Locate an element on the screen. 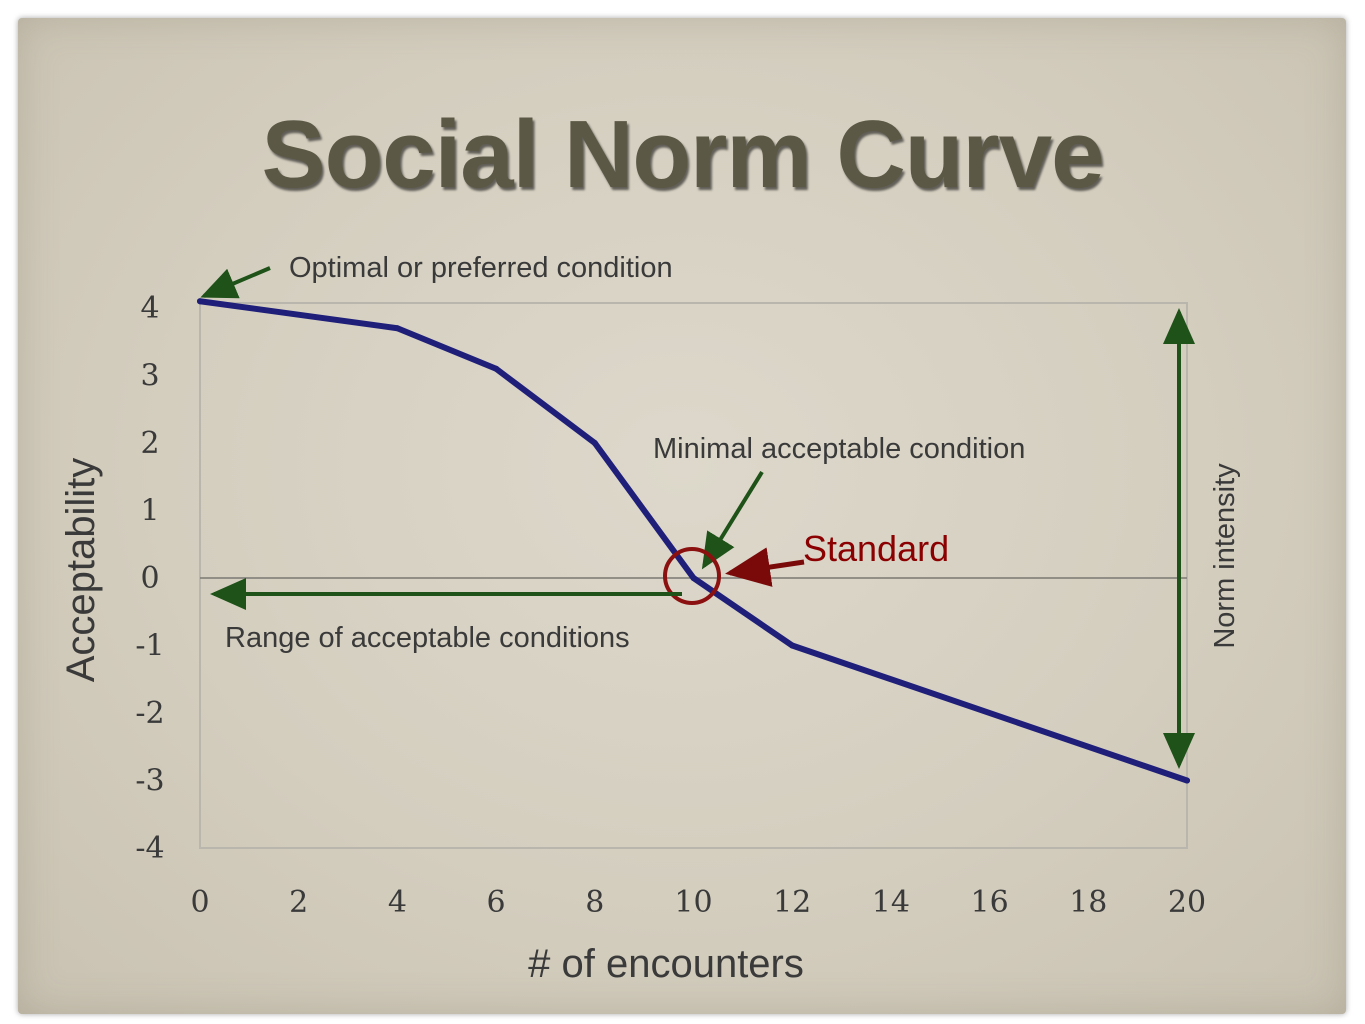 This screenshot has width=1365, height=1024. x-tick-label: 10 is located at coordinates (693, 902).